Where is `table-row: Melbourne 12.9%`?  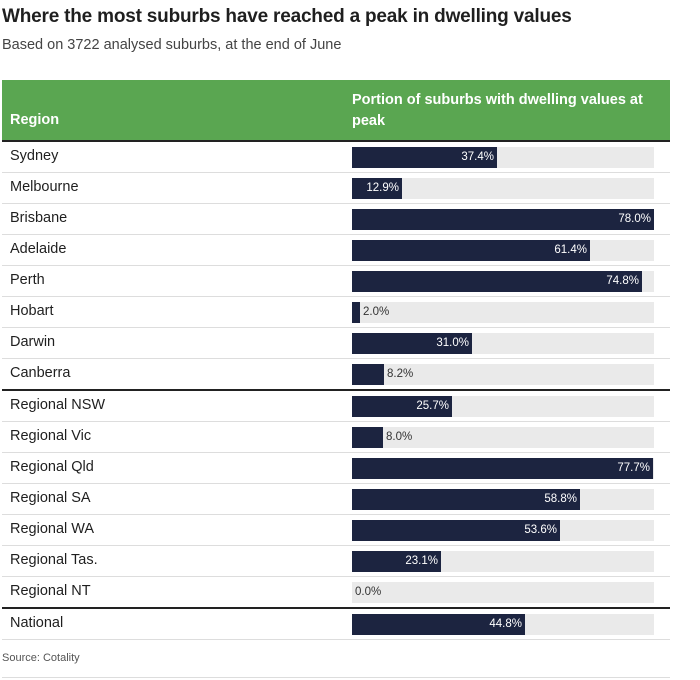
table-row: Melbourne 12.9% is located at coordinates (336, 188).